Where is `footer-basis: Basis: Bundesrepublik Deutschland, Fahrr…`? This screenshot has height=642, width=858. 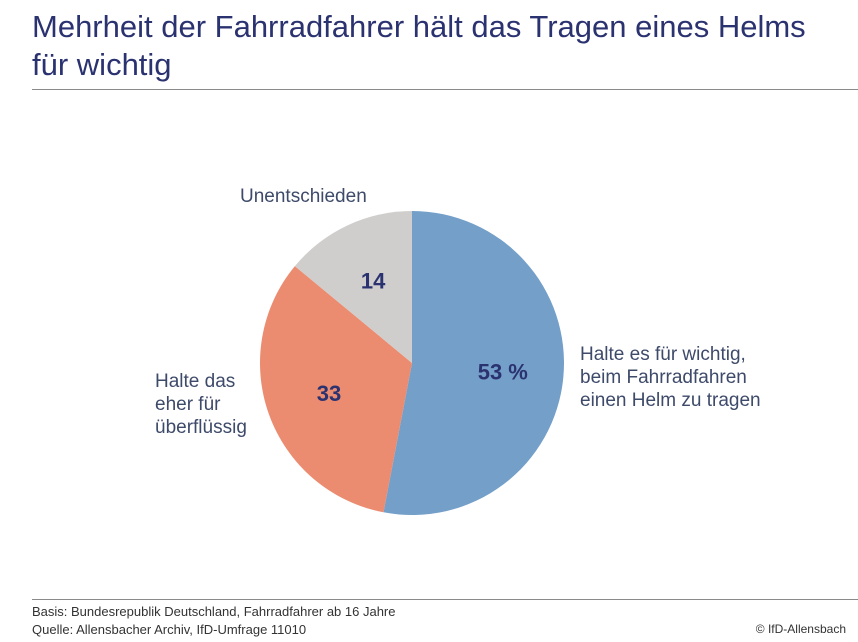 footer-basis: Basis: Bundesrepublik Deutschland, Fahrr… is located at coordinates (214, 611).